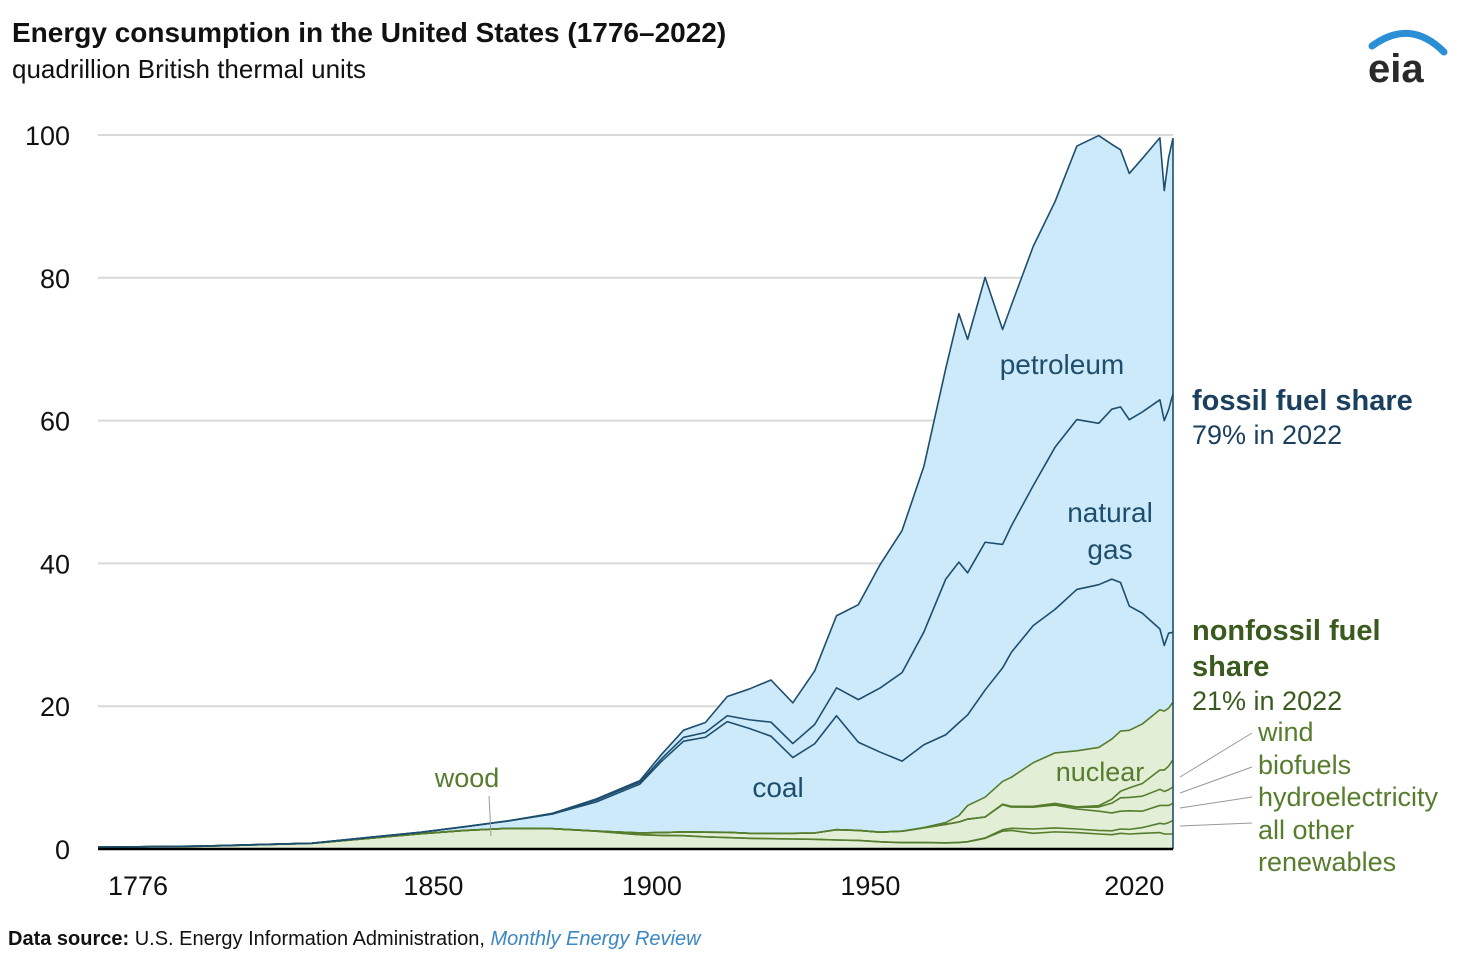 Image resolution: width=1458 pixels, height=969 pixels. I want to click on fossil-share-title: fossil fuel share, so click(1302, 401).